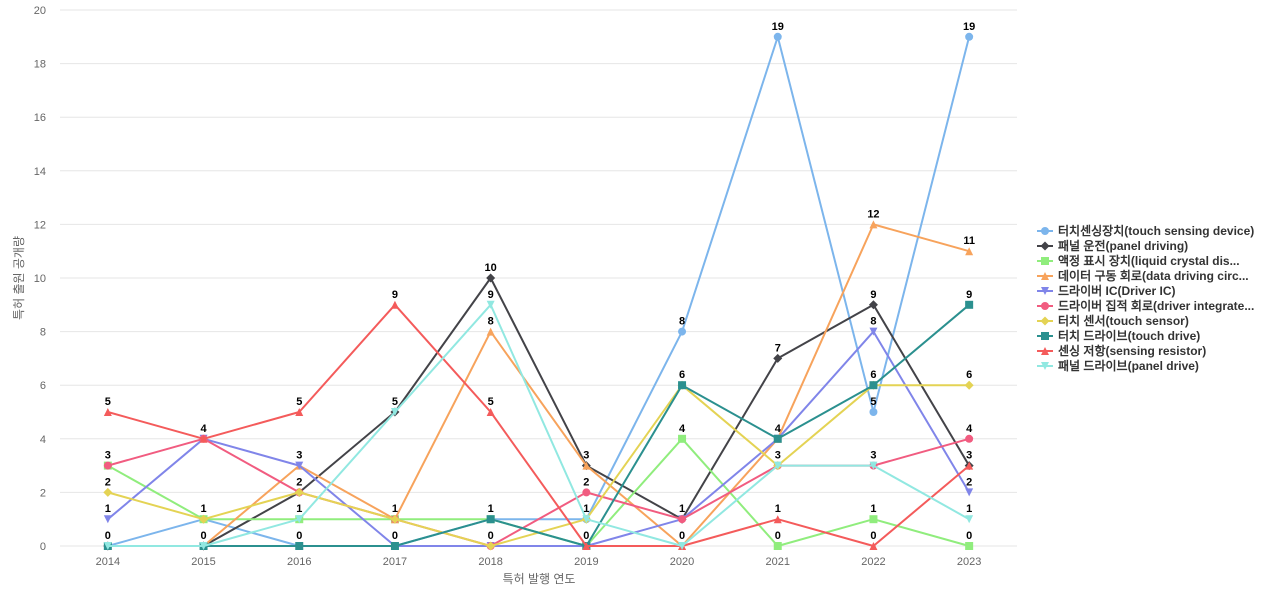 Image resolution: width=1280 pixels, height=600 pixels. What do you see at coordinates (1118, 365) in the screenshot?
I see `legend-item: 패널 드라이브(panel drive)` at bounding box center [1118, 365].